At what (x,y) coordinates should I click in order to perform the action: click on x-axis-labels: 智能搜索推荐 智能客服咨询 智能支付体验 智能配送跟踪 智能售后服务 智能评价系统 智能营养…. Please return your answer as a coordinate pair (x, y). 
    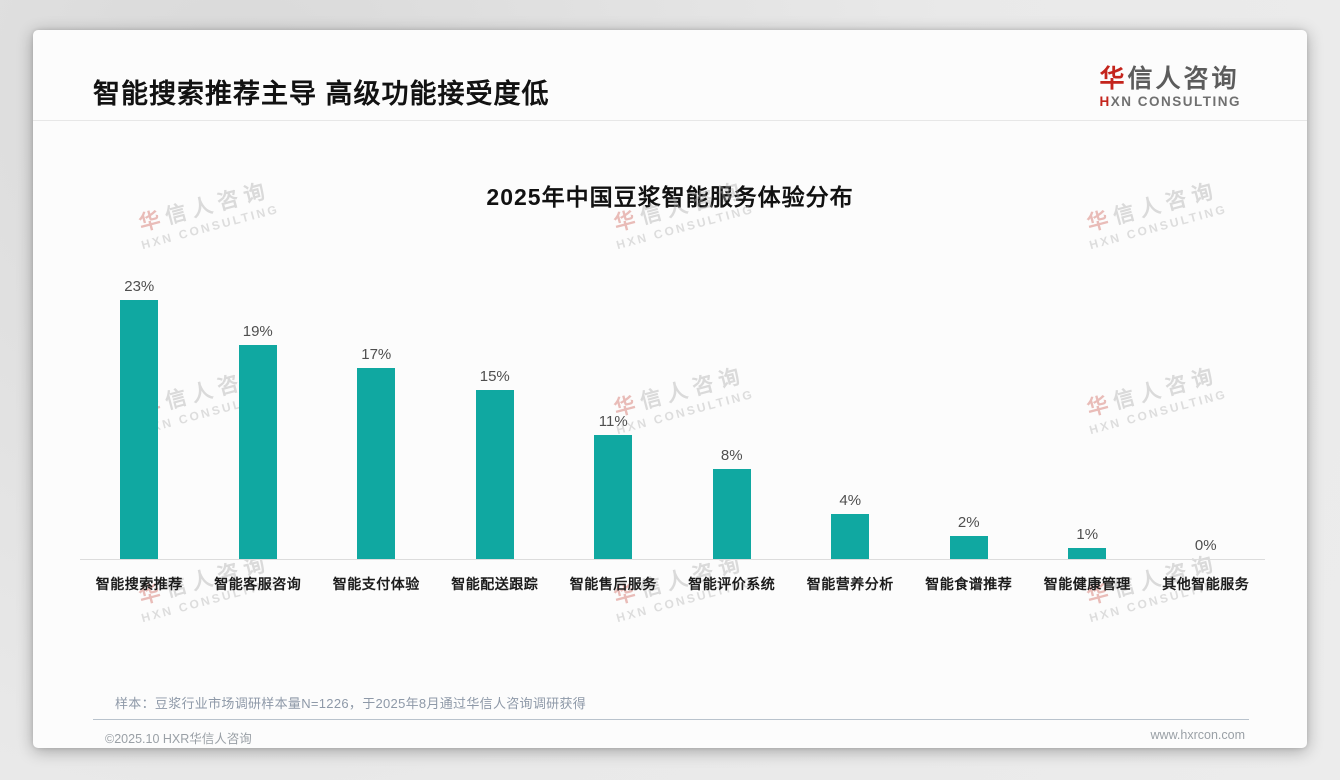
    Looking at the image, I should click on (672, 577).